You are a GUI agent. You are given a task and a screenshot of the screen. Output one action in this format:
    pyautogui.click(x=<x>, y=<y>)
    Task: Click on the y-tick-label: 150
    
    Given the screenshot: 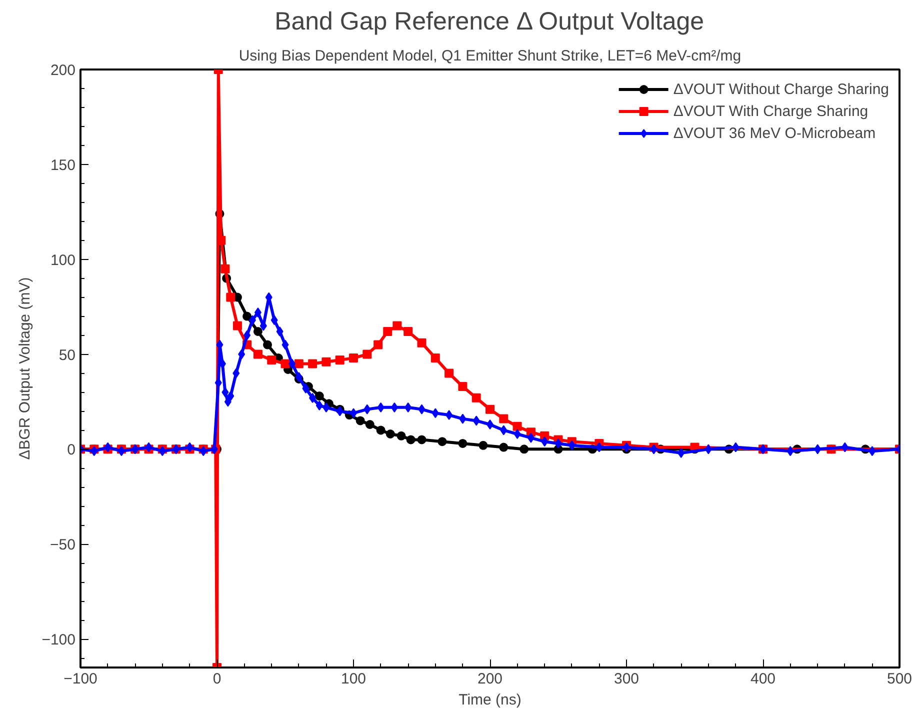 What is the action you would take?
    pyautogui.click(x=63, y=165)
    